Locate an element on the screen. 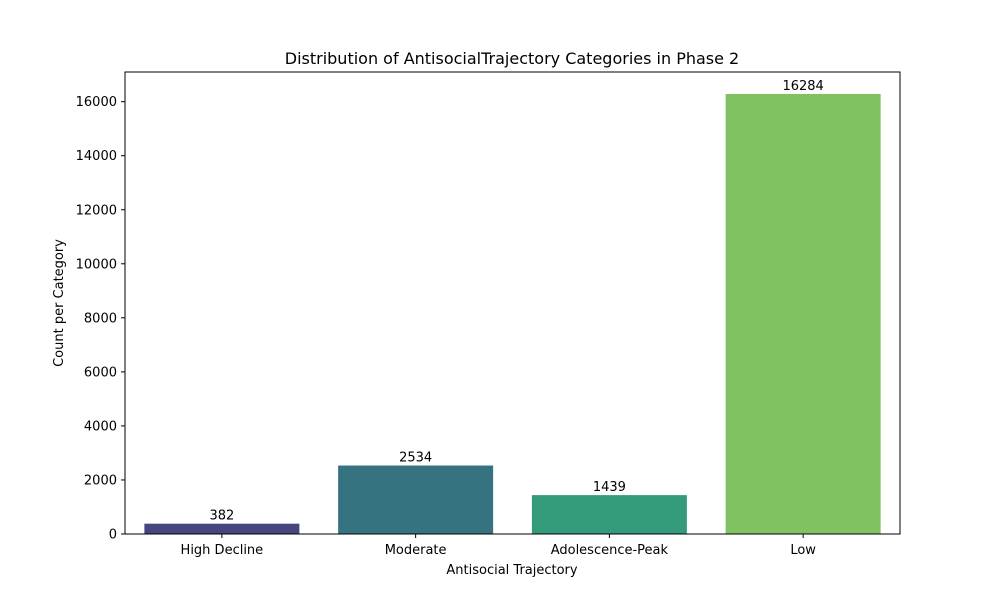 The image size is (1000, 604). data-label: 16284 is located at coordinates (802, 86).